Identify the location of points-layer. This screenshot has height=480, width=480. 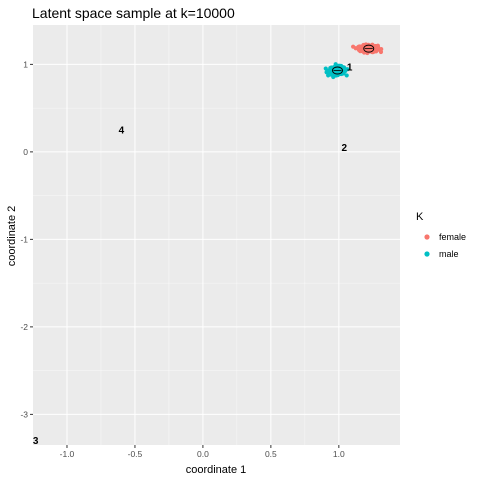
(353, 61).